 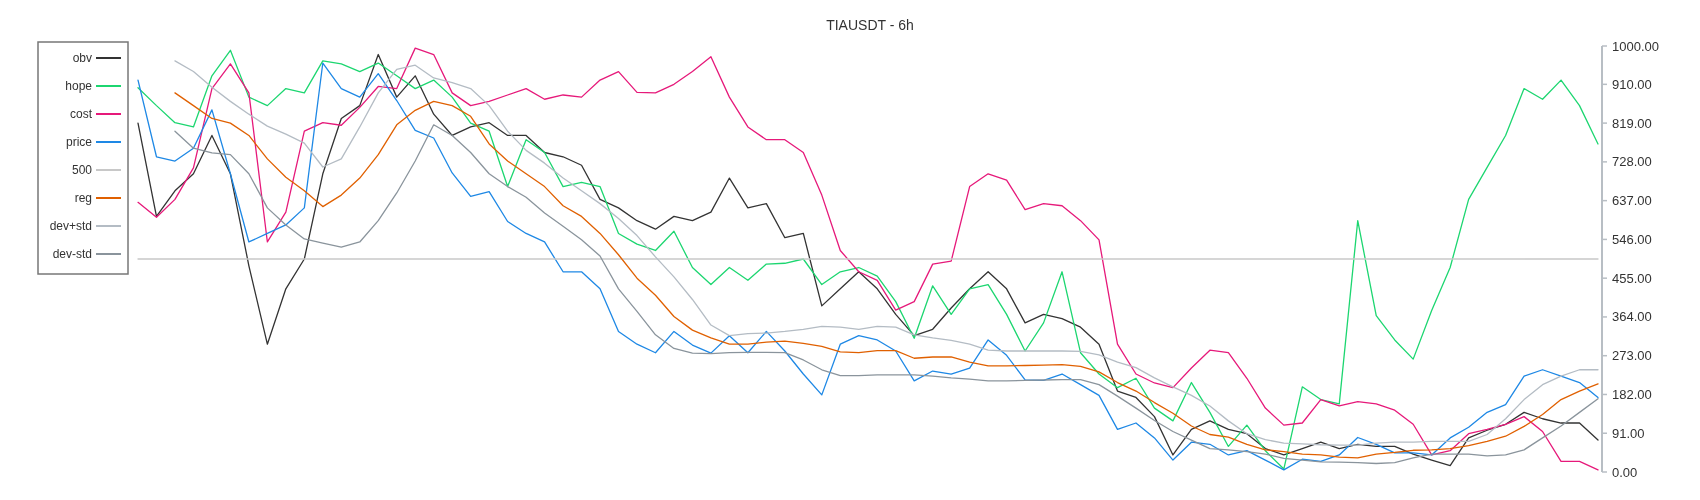 I want to click on y-tick-label: 819.00, so click(x=1632, y=123).